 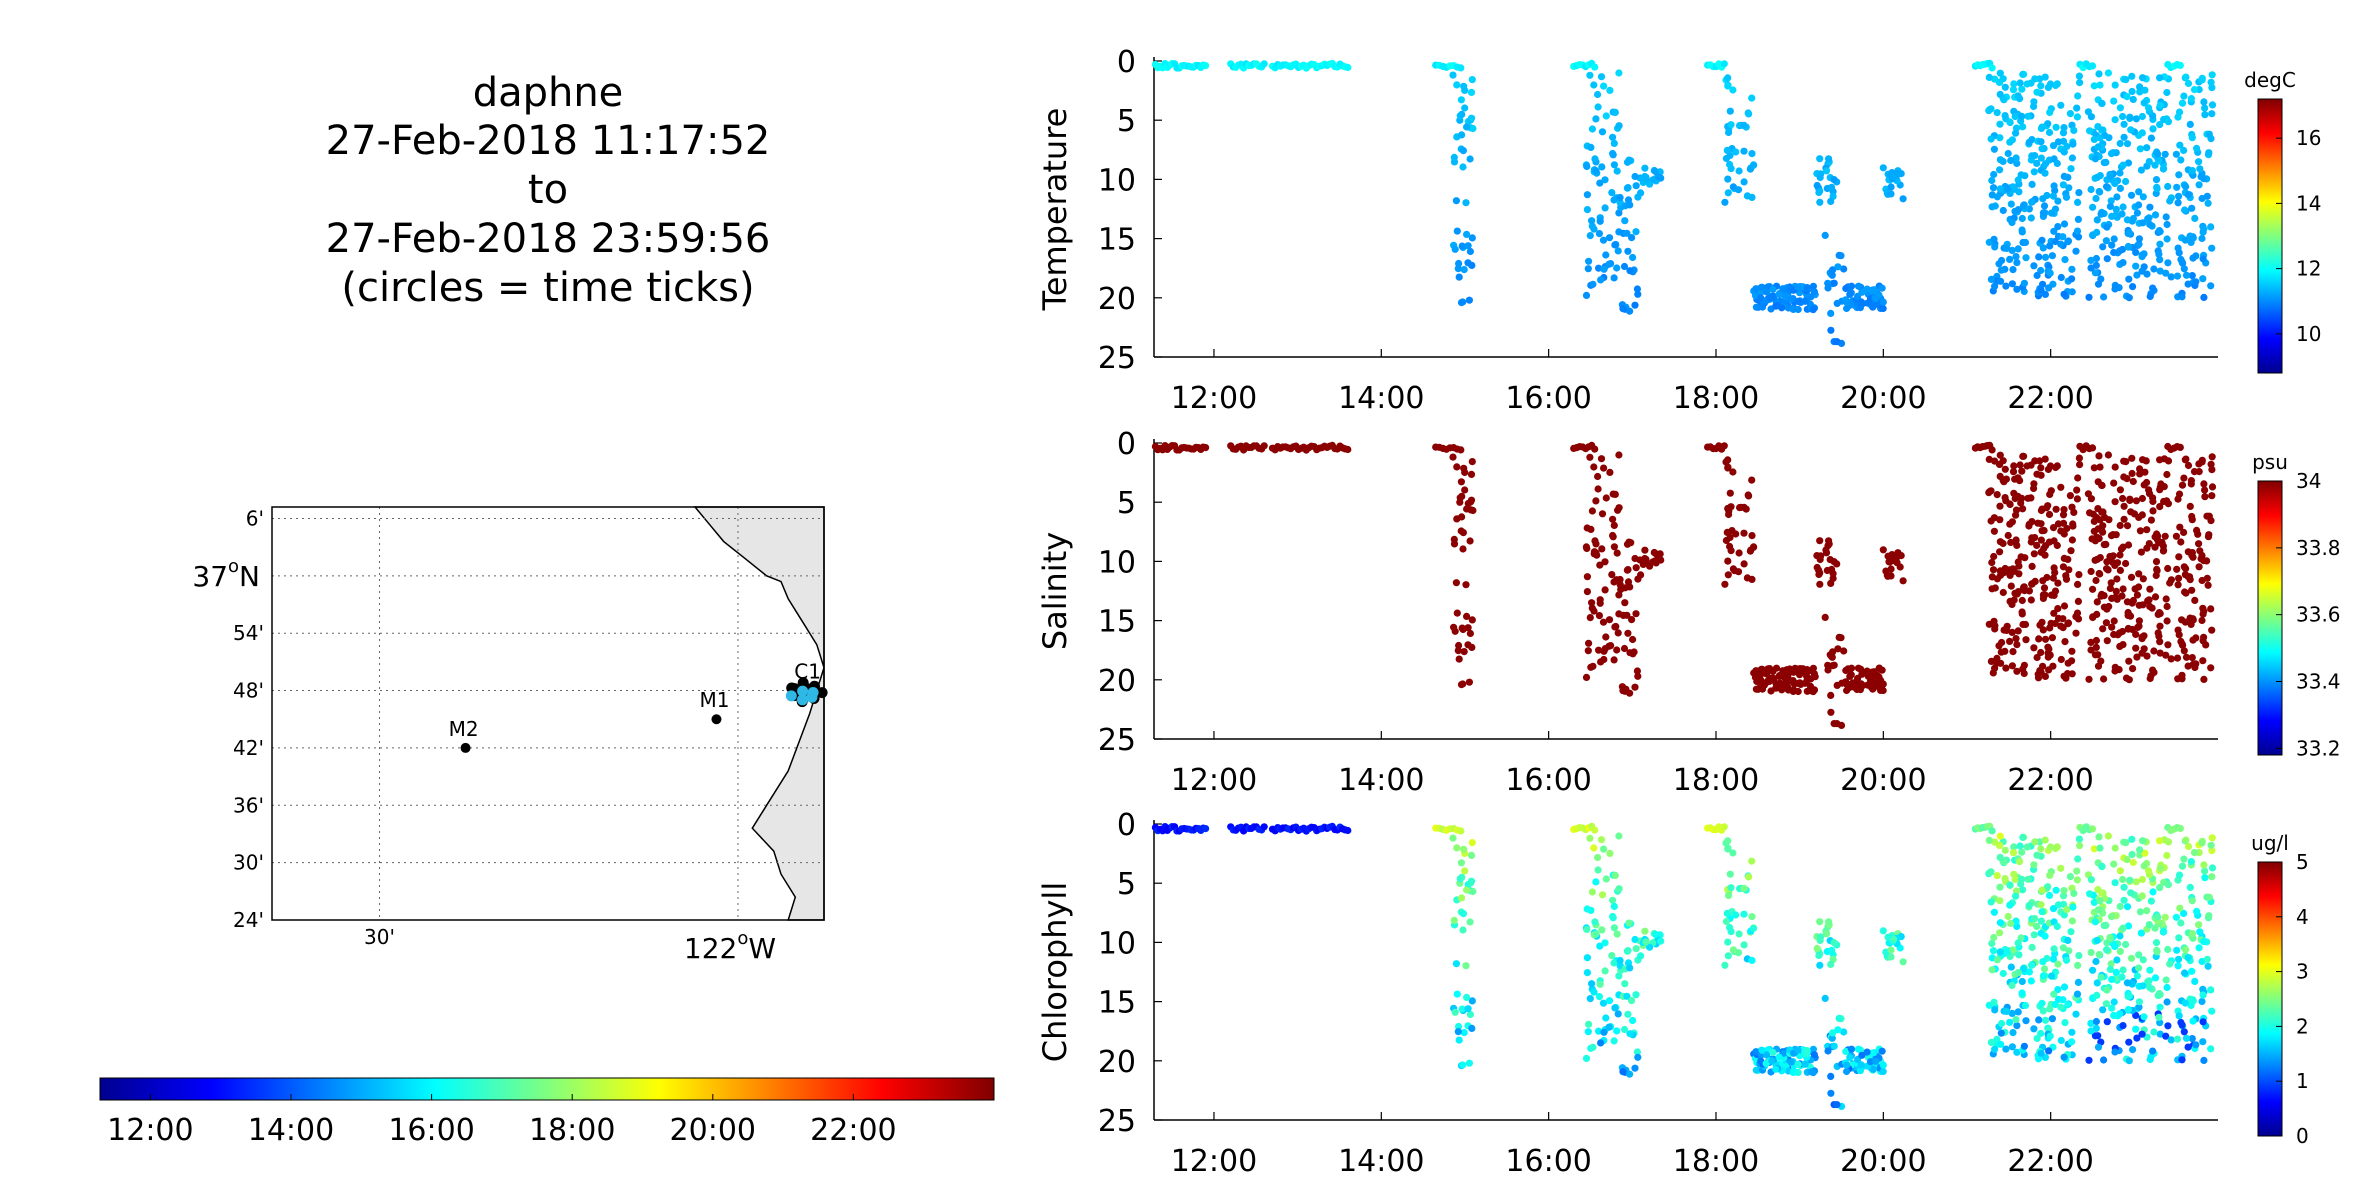 What do you see at coordinates (210, 576) in the screenshot?
I see `lat-deg: 37` at bounding box center [210, 576].